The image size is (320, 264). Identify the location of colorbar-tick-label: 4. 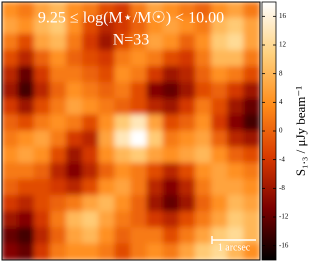
(281, 102).